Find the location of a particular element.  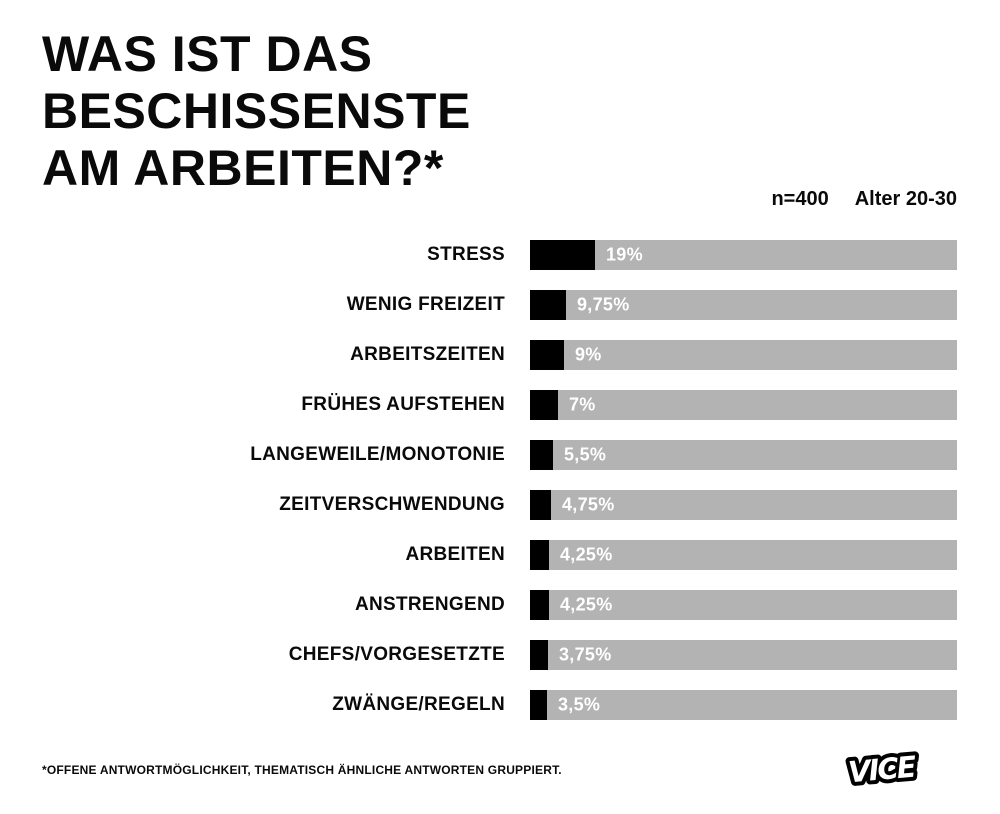

page-title: WAS IST DAS BESCHISSENSTE AM ARBEITEN?* is located at coordinates (256, 111).